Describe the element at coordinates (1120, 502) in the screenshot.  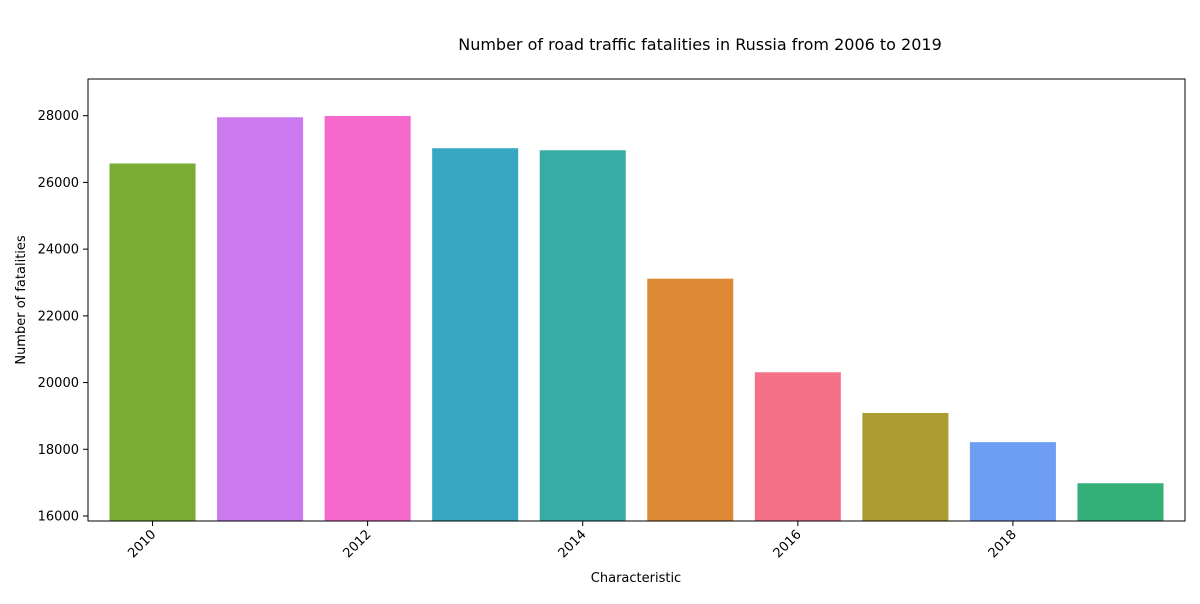
I see `bar-2019` at that location.